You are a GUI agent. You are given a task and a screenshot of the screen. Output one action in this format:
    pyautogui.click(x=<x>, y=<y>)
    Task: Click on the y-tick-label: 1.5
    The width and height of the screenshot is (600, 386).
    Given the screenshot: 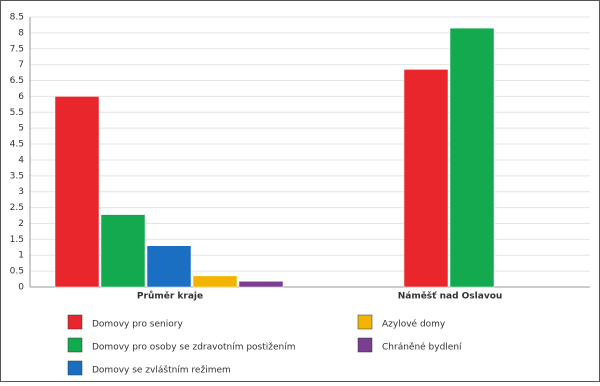 What is the action you would take?
    pyautogui.click(x=17, y=240)
    